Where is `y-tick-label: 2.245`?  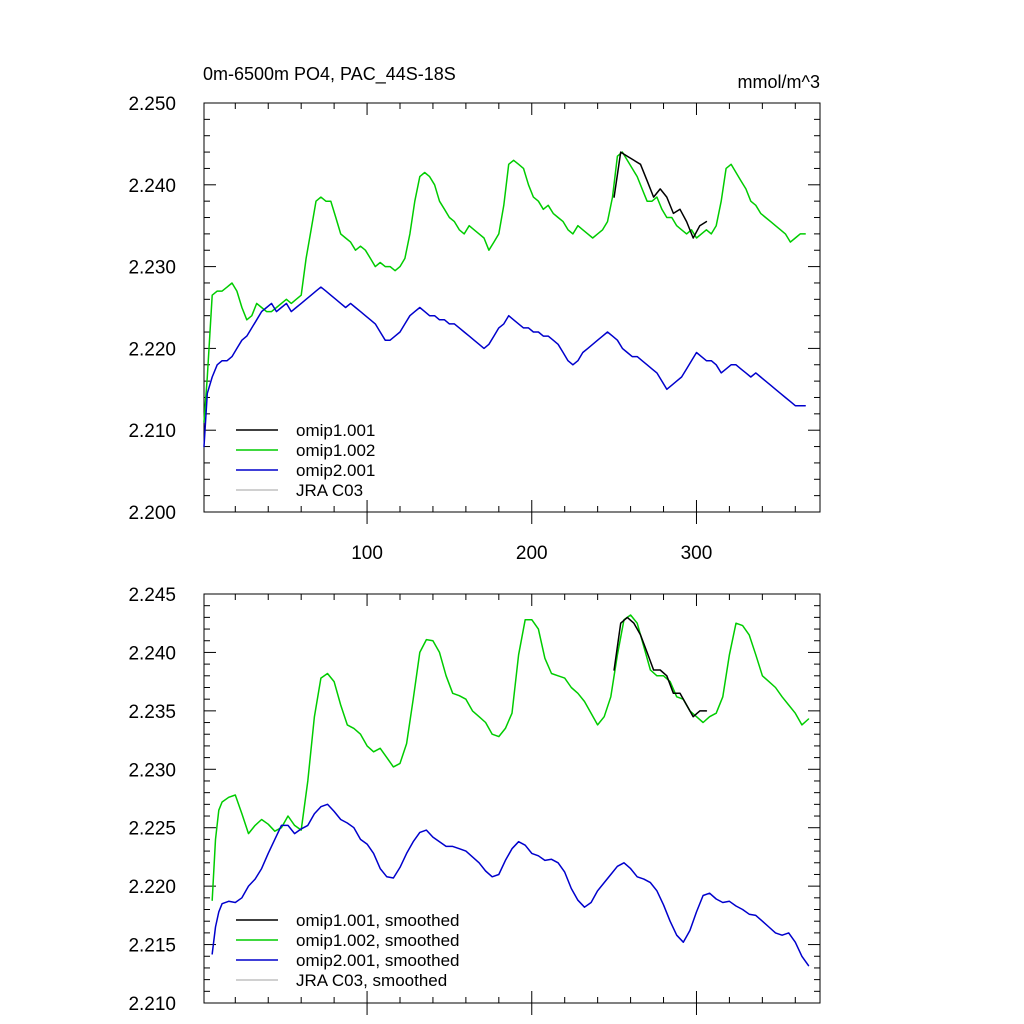 y-tick-label: 2.245 is located at coordinates (152, 595).